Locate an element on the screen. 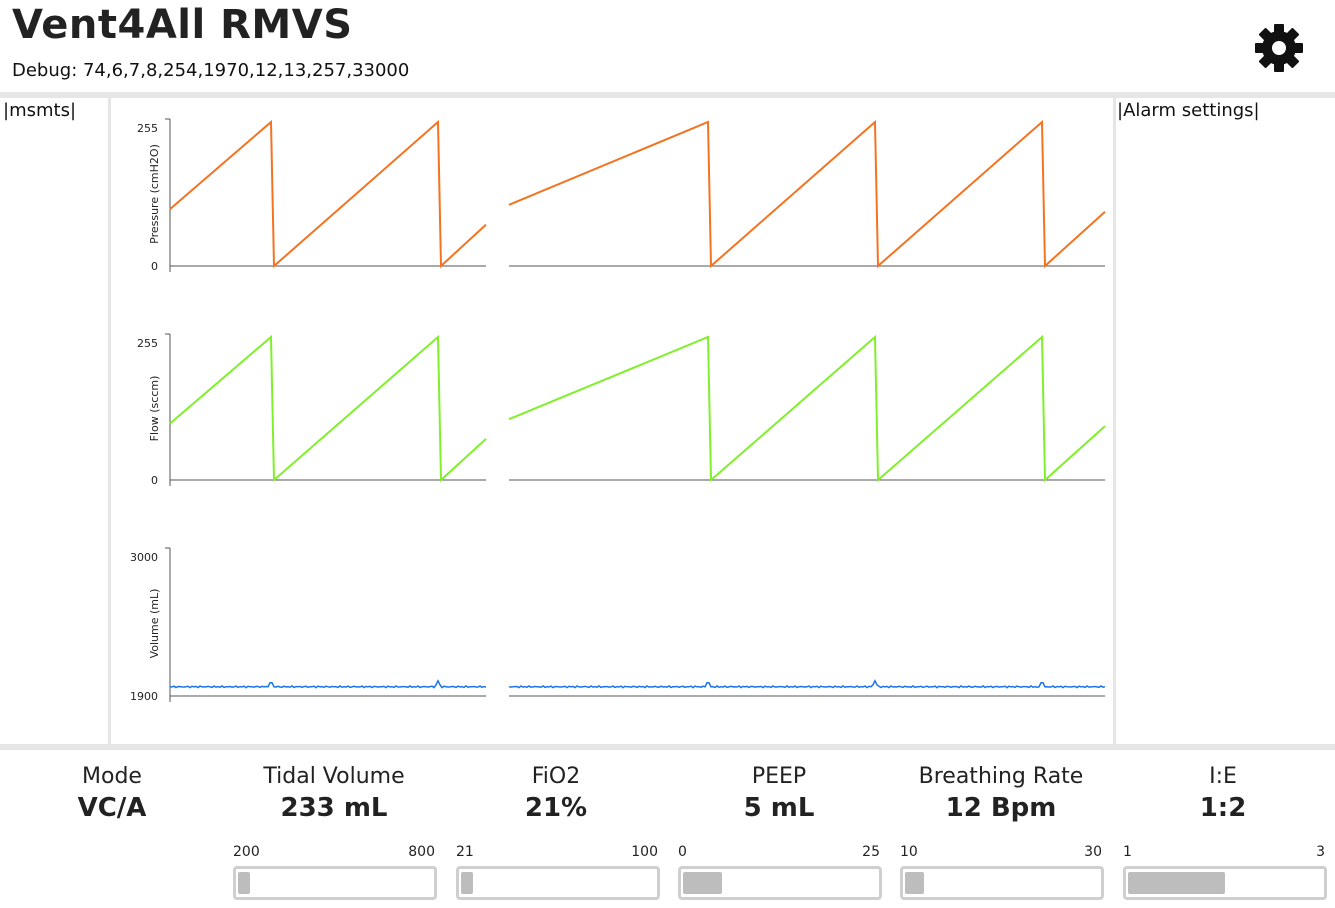 Image resolution: width=1335 pixels, height=908 pixels. slider-min: 200 is located at coordinates (246, 852).